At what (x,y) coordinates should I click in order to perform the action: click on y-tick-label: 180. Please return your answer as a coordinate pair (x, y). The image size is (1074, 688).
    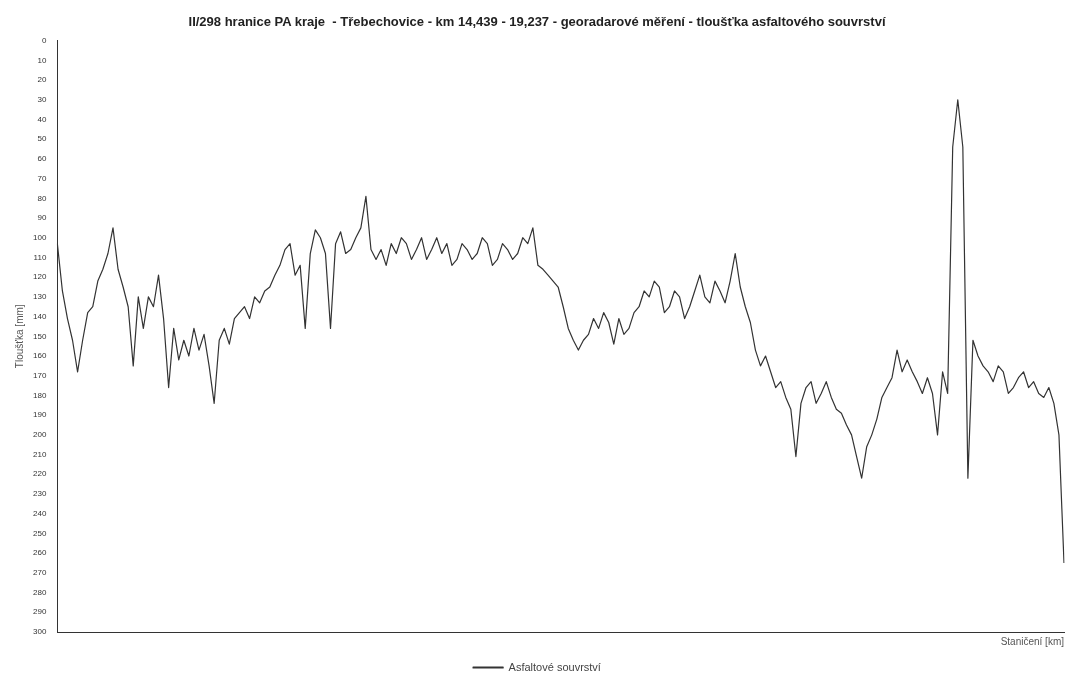
    Looking at the image, I should click on (39, 395).